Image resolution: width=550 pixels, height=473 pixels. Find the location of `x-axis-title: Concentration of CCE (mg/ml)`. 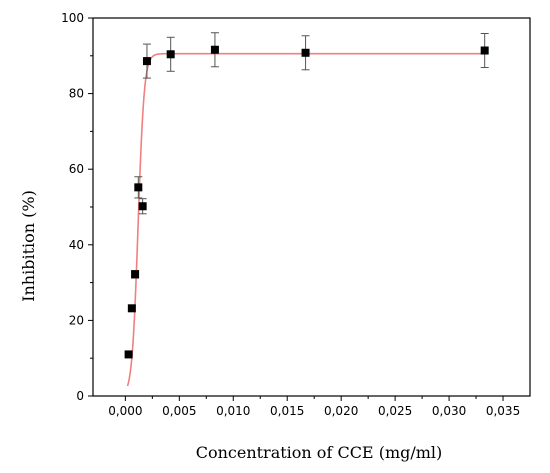

x-axis-title: Concentration of CCE (mg/ml) is located at coordinates (319, 452).